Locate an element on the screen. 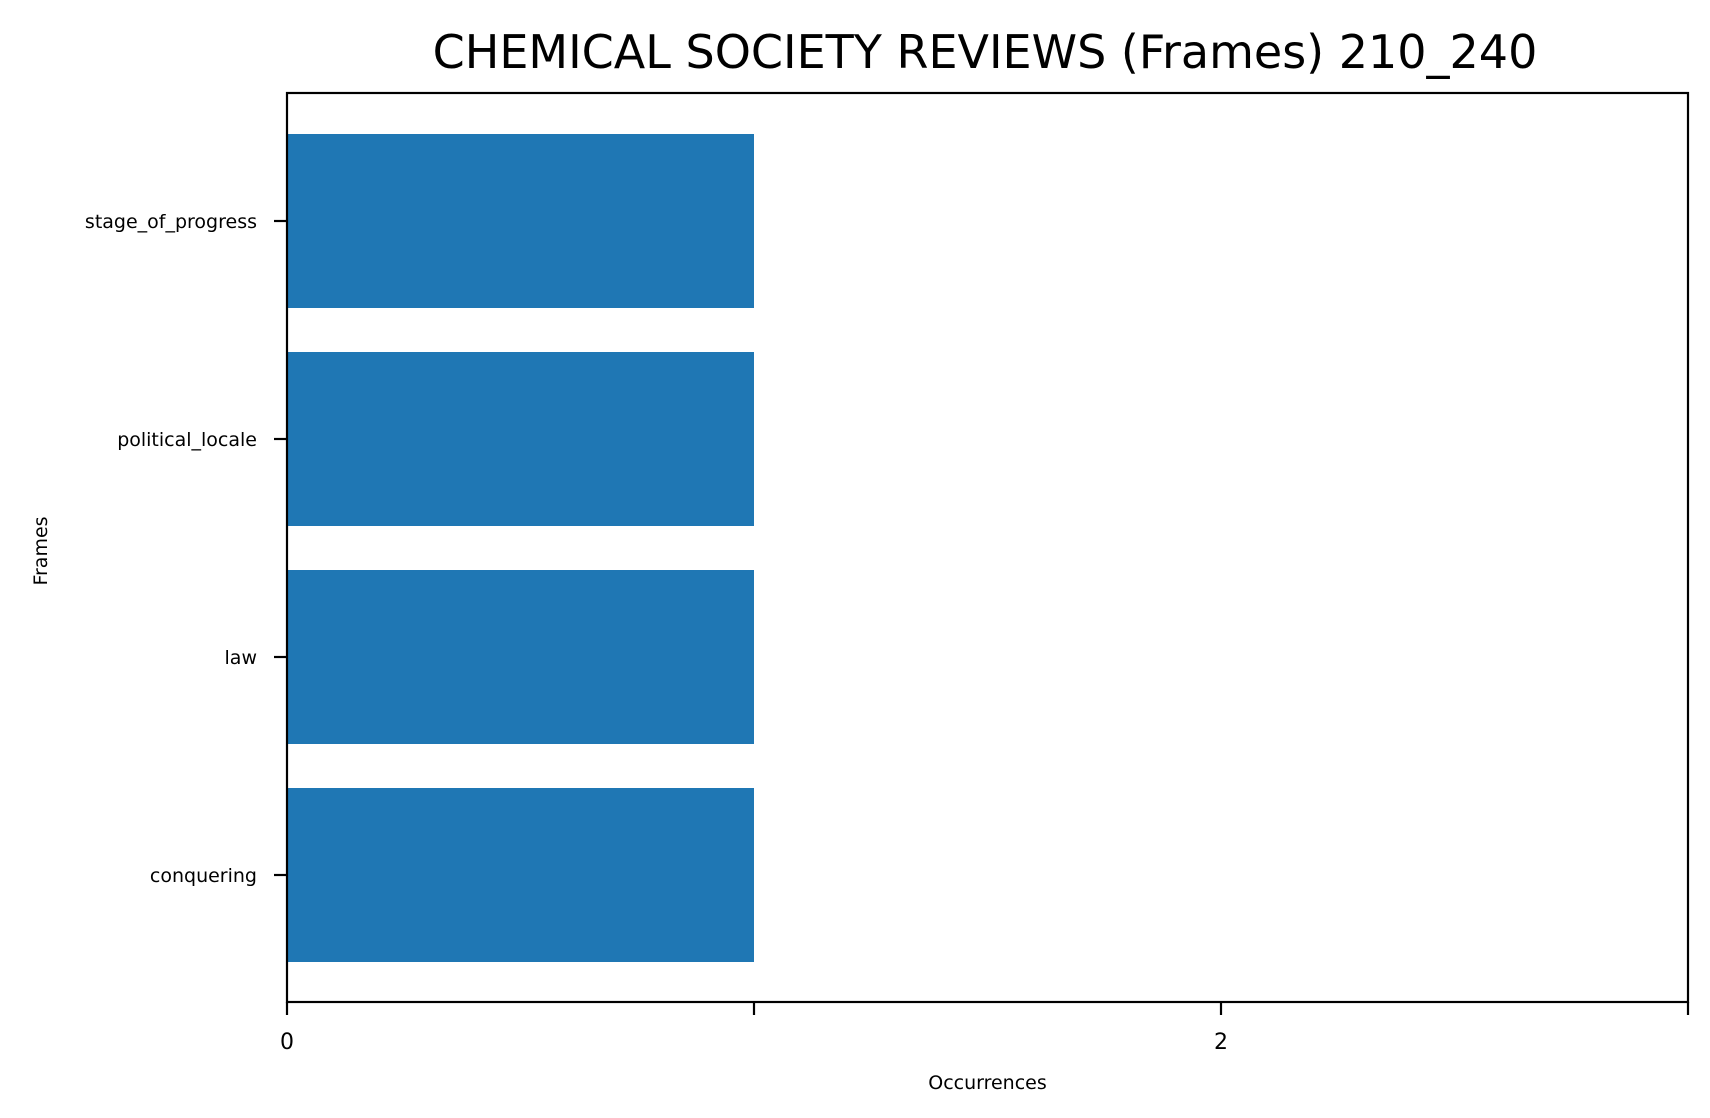 The height and width of the screenshot is (1118, 1710). x-tick-label: 0 is located at coordinates (287, 1042).